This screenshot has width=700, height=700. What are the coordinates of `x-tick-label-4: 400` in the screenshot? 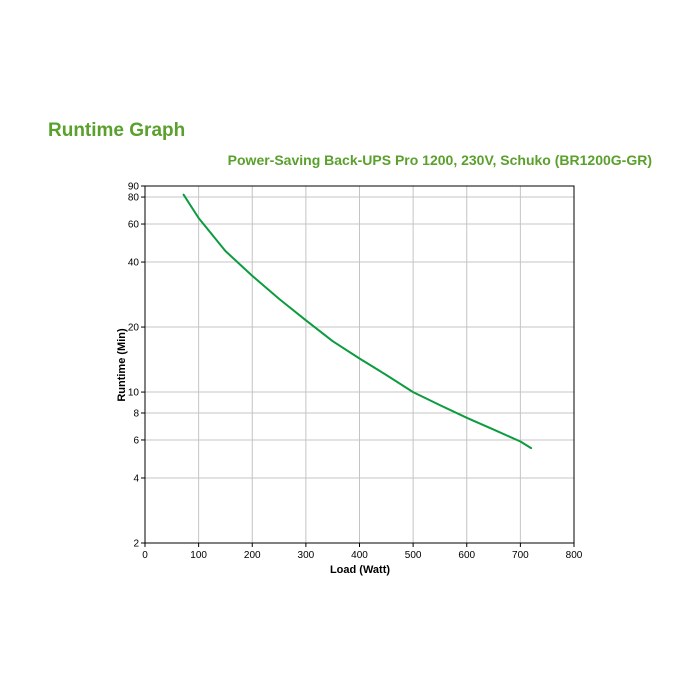 It's located at (359, 555).